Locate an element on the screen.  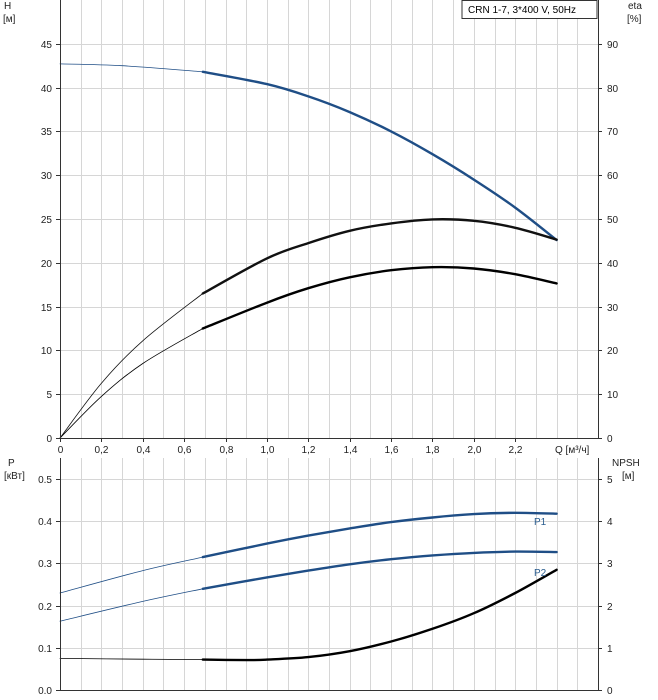
top-x-tick-label: 0,6 is located at coordinates (185, 450).